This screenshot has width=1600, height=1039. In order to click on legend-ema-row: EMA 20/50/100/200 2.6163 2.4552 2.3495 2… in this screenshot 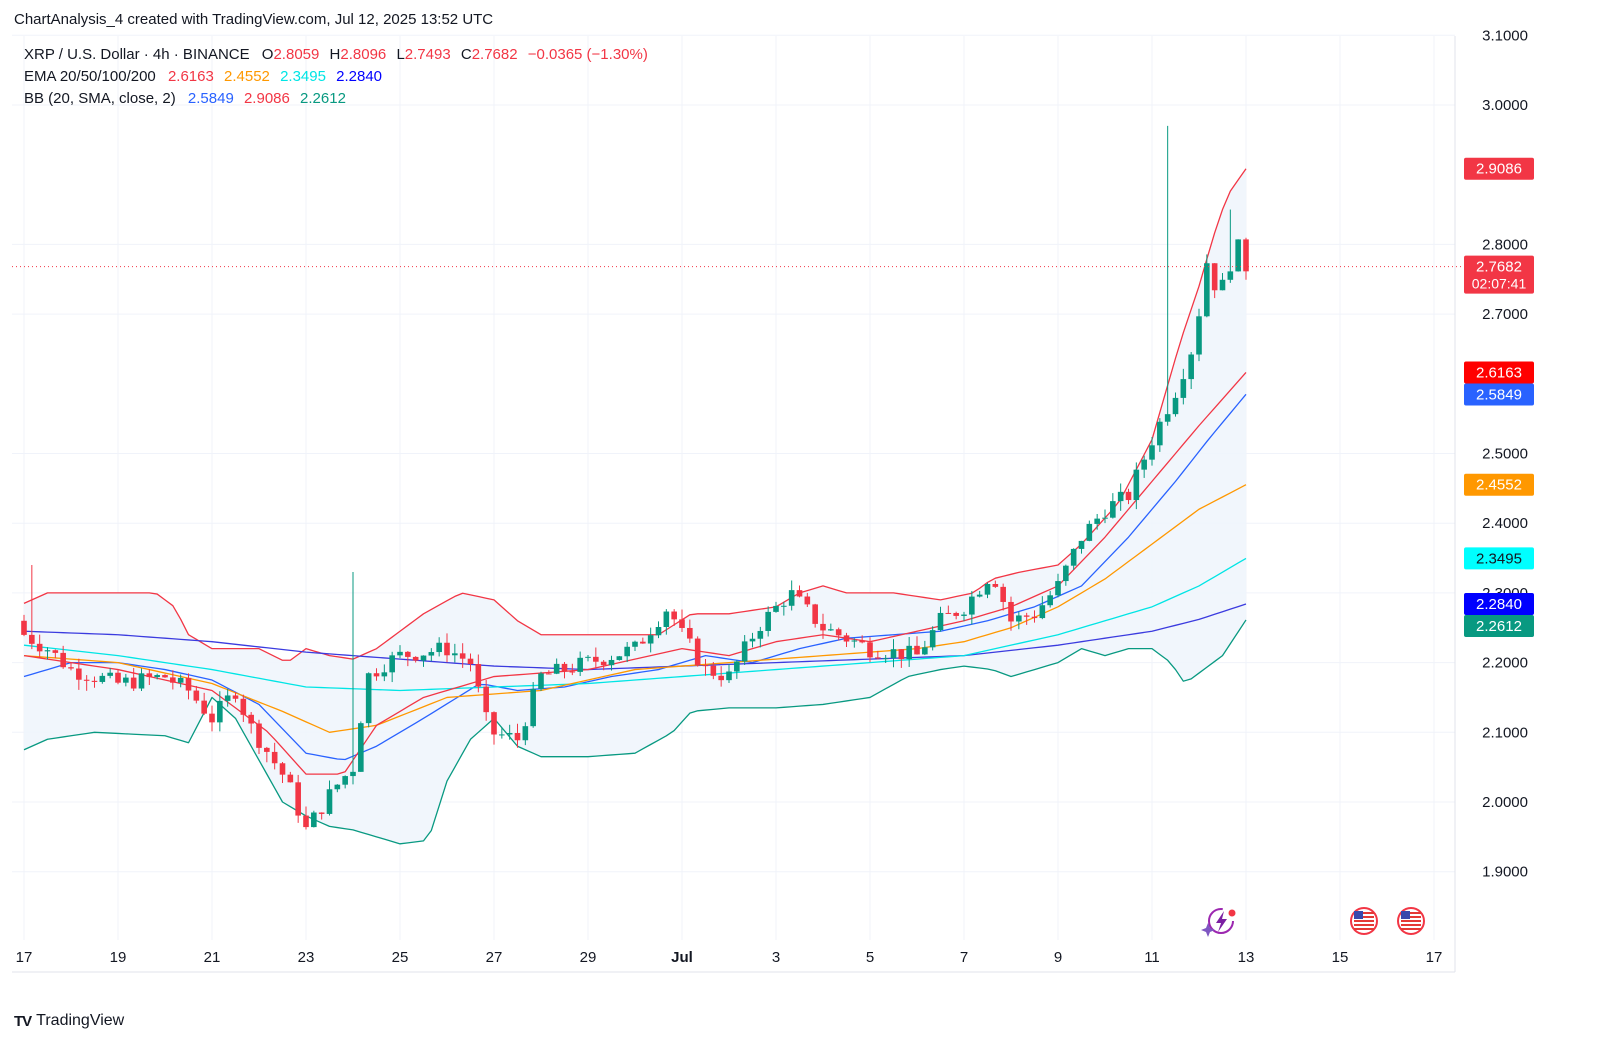, I will do `click(206, 76)`.